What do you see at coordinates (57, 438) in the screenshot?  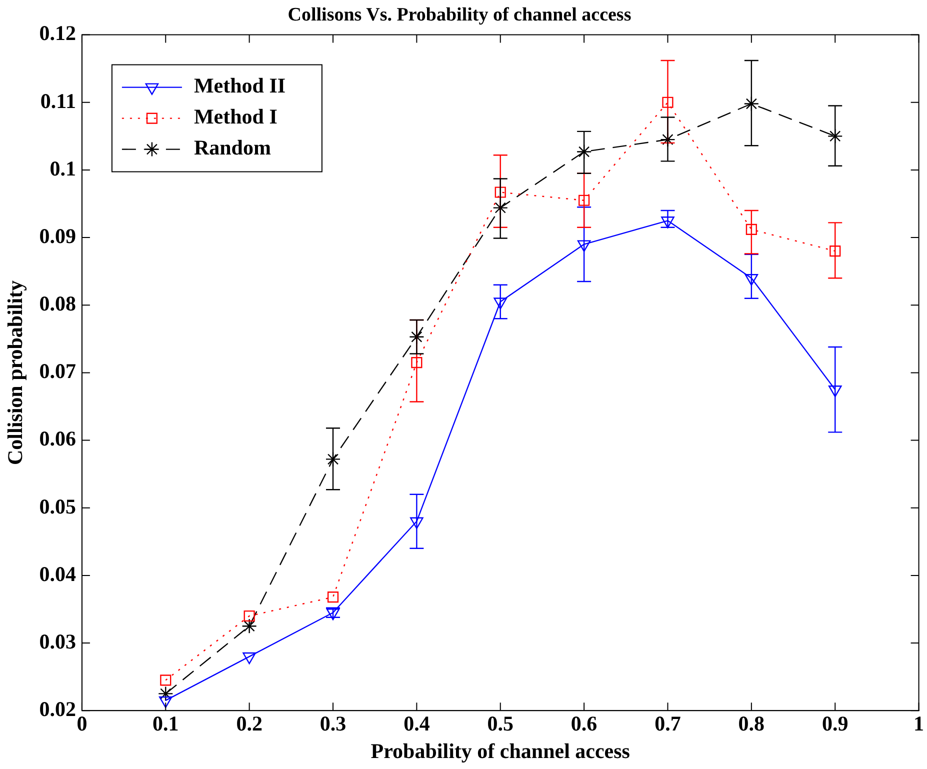 I see `y-tick-label: 0.06` at bounding box center [57, 438].